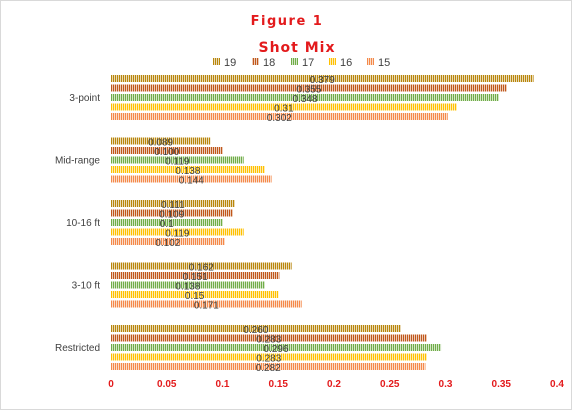 This screenshot has width=572, height=411. I want to click on data-label: 0.260, so click(255, 330).